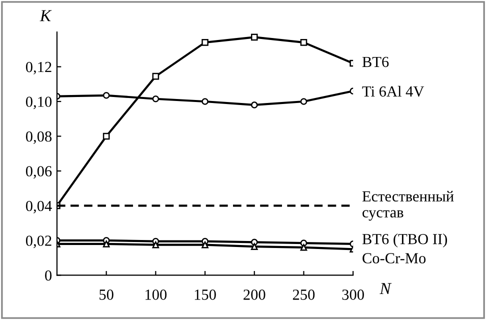 The height and width of the screenshot is (320, 487). What do you see at coordinates (393, 91) in the screenshot?
I see `series-label: Ti 6Al 4V` at bounding box center [393, 91].